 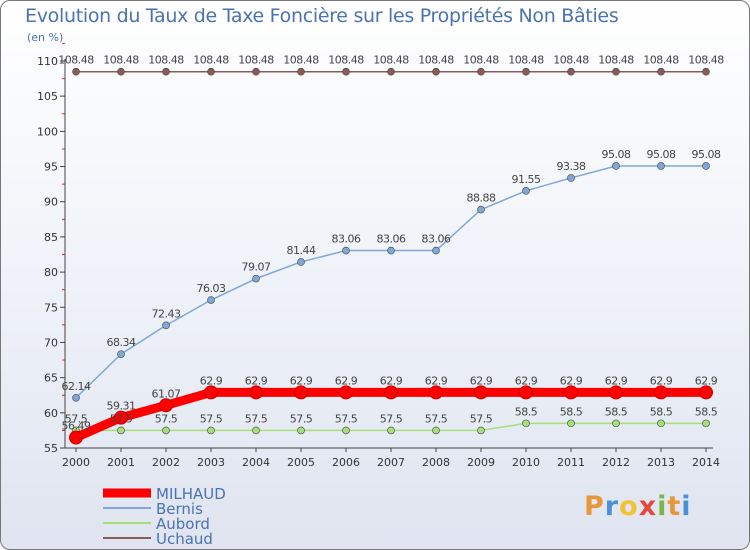 I want to click on y-tick-label: 55, so click(x=51, y=448).